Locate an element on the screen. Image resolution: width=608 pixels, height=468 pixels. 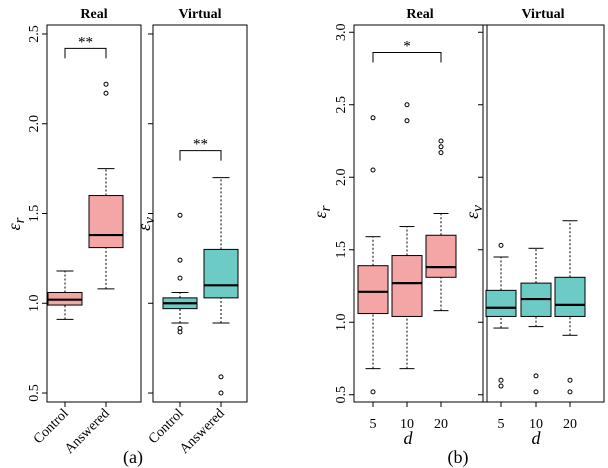
panel-a-label: (a) is located at coordinates (133, 457).